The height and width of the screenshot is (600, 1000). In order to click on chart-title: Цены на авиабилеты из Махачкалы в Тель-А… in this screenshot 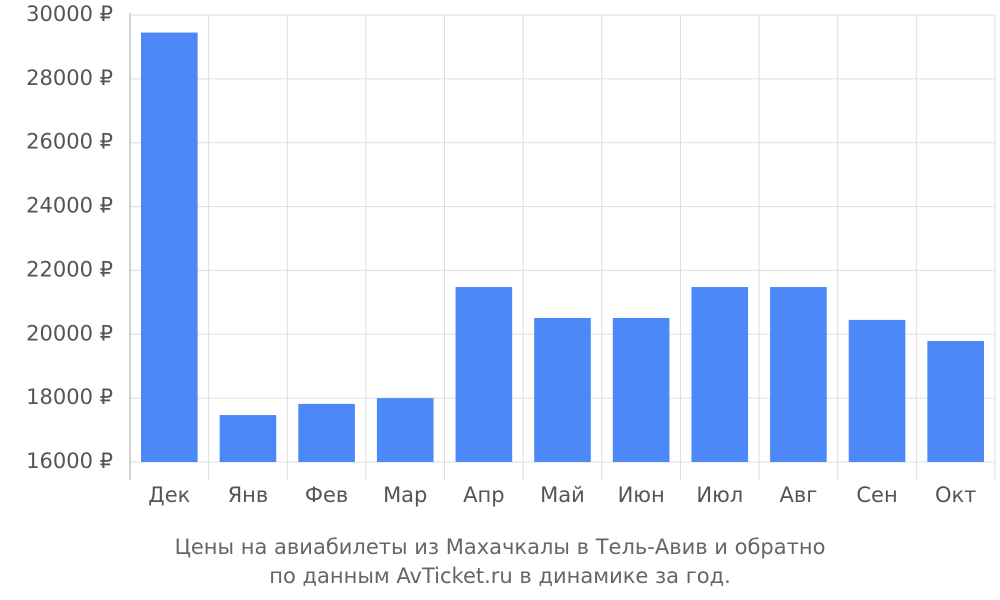, I will do `click(500, 547)`.